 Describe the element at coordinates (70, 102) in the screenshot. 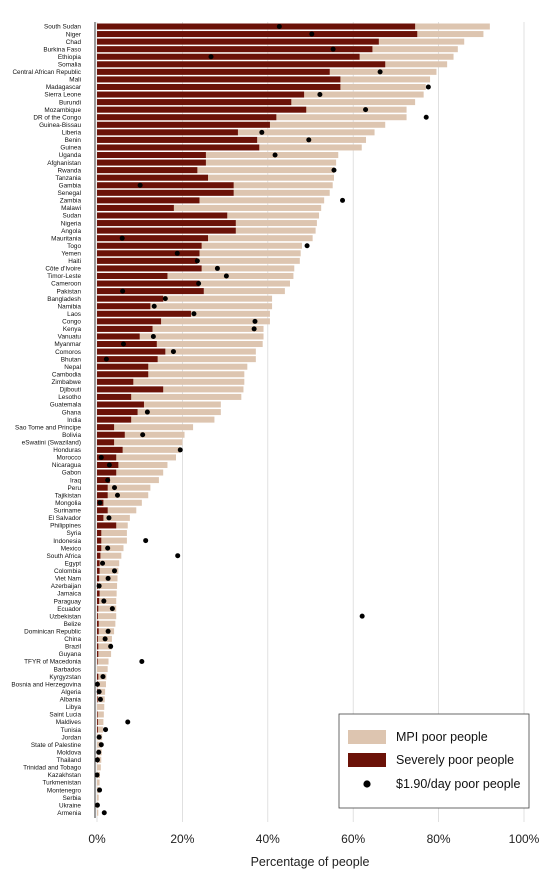

I see `category-label: Burundi` at that location.